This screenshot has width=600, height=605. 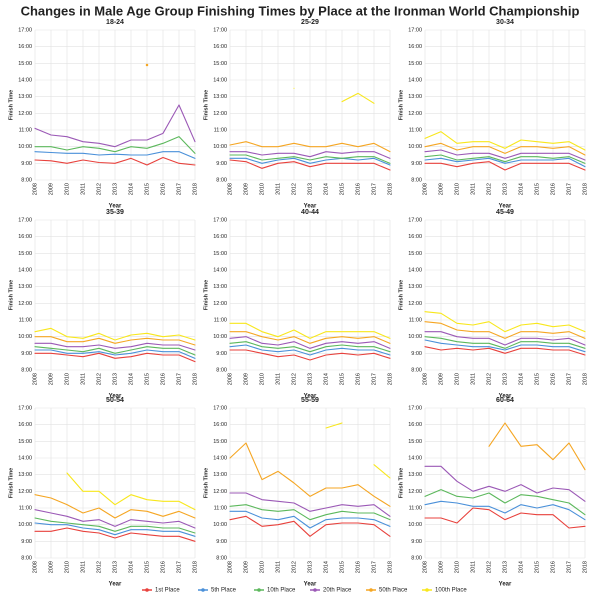 I want to click on legend-label: 10th Place, so click(x=281, y=591).